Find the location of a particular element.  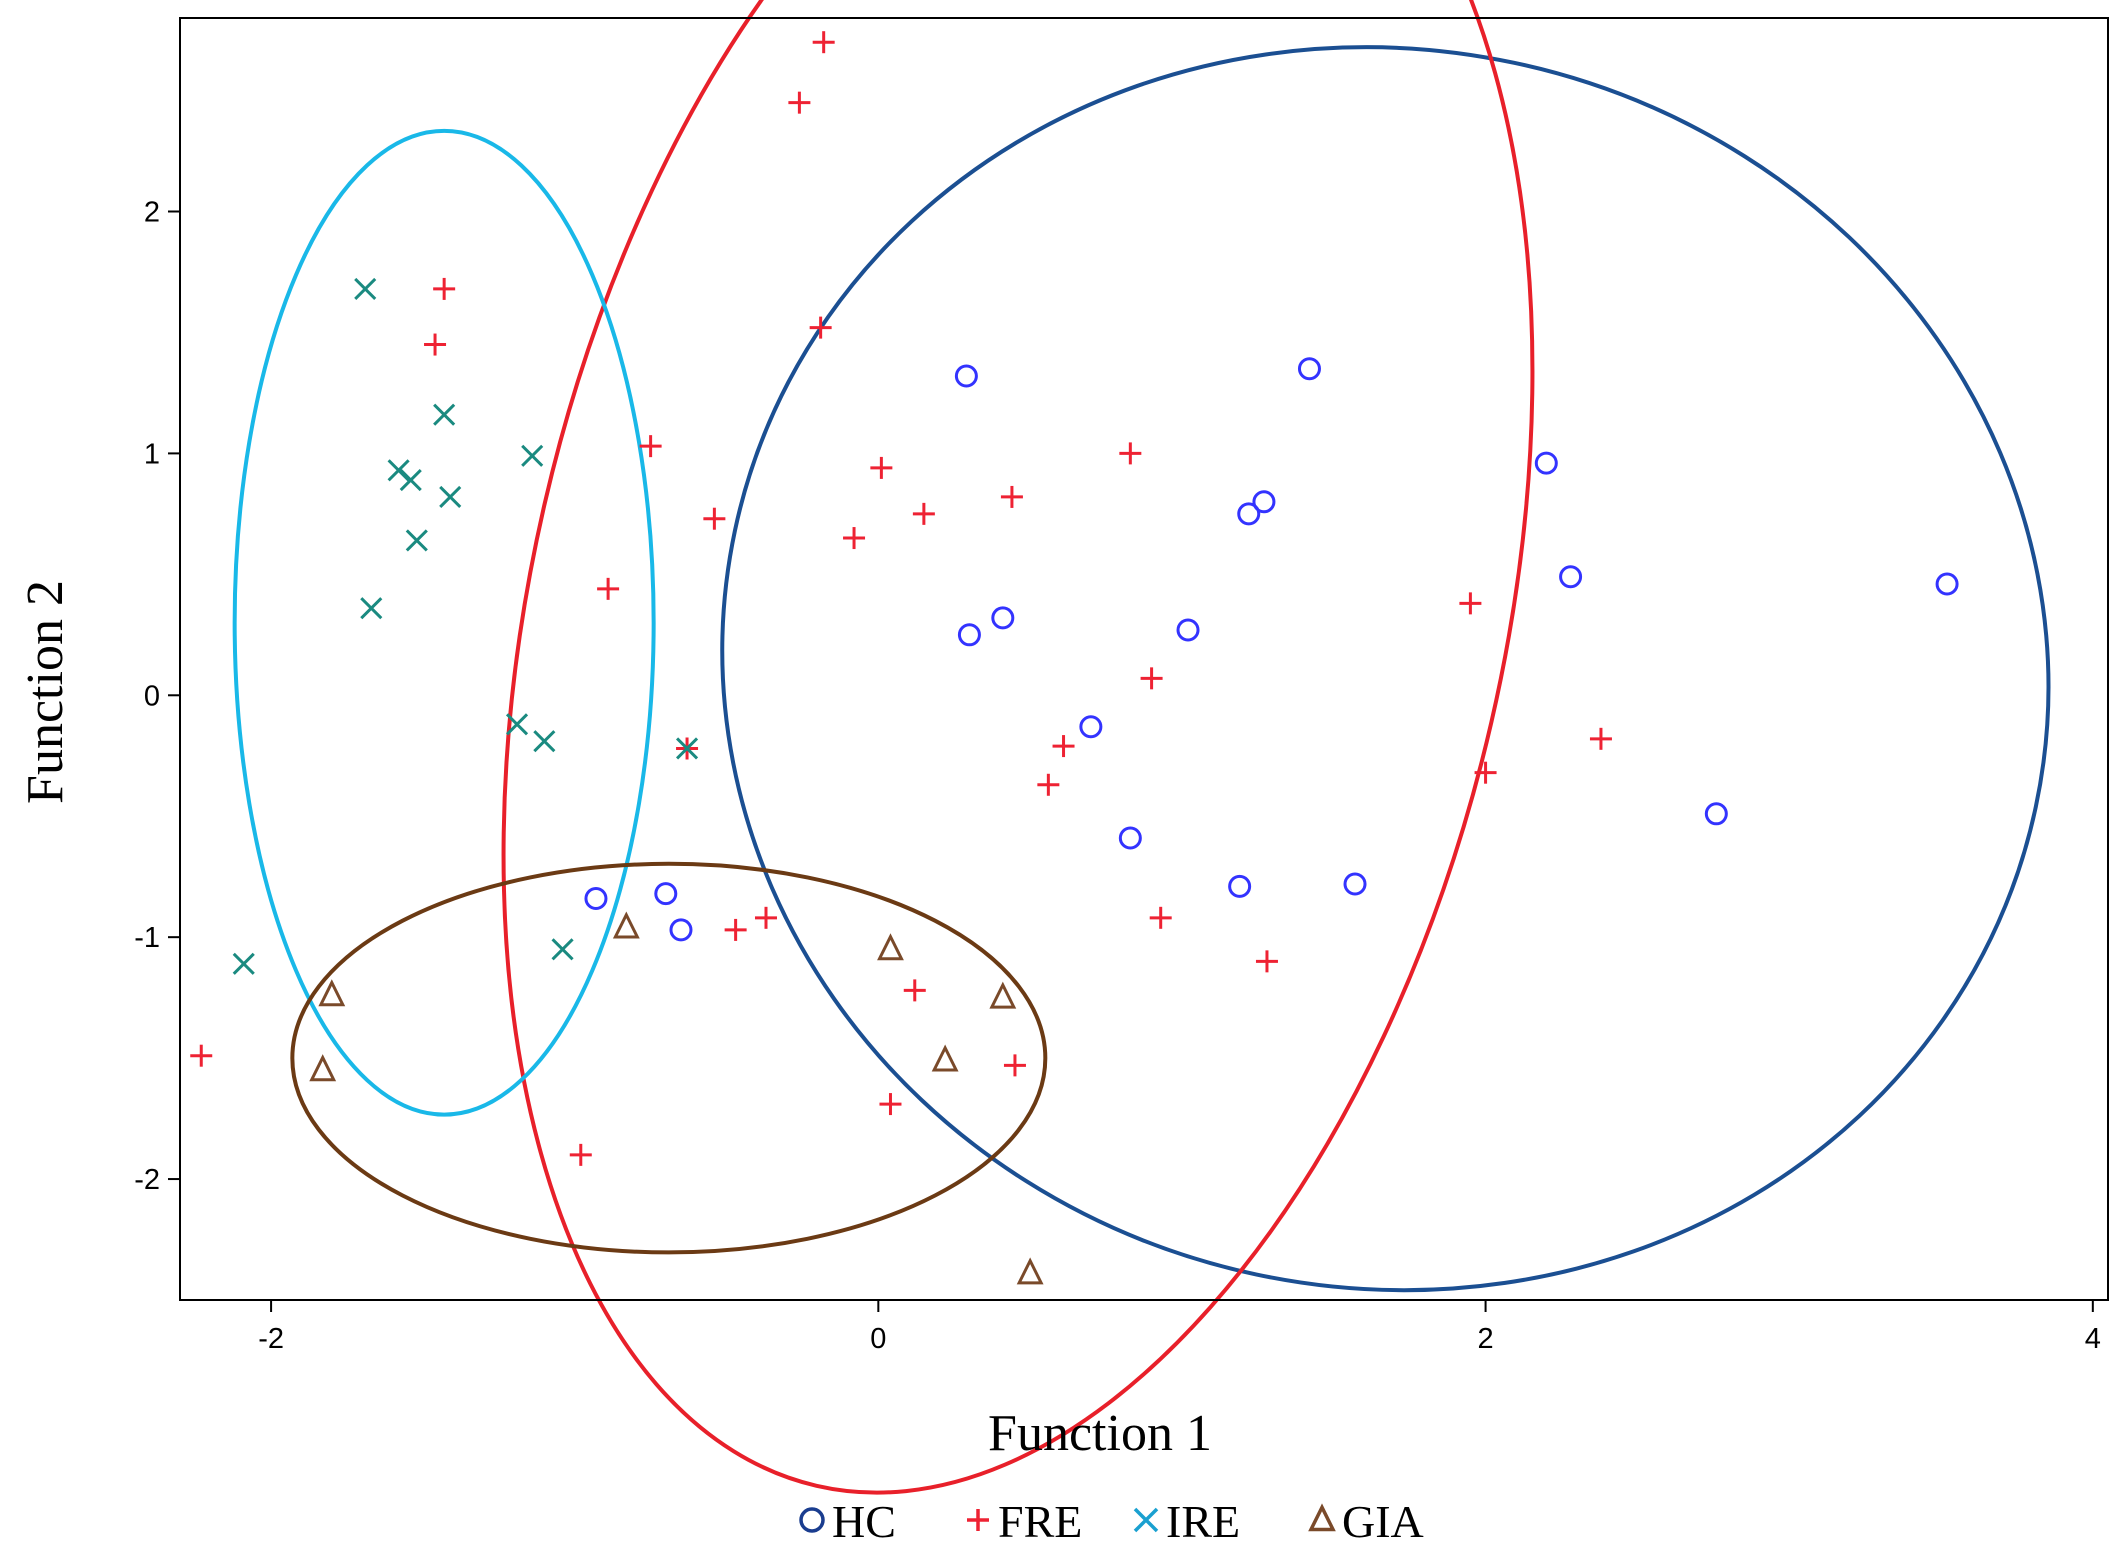

legend-label-hc: HC is located at coordinates (864, 1521).